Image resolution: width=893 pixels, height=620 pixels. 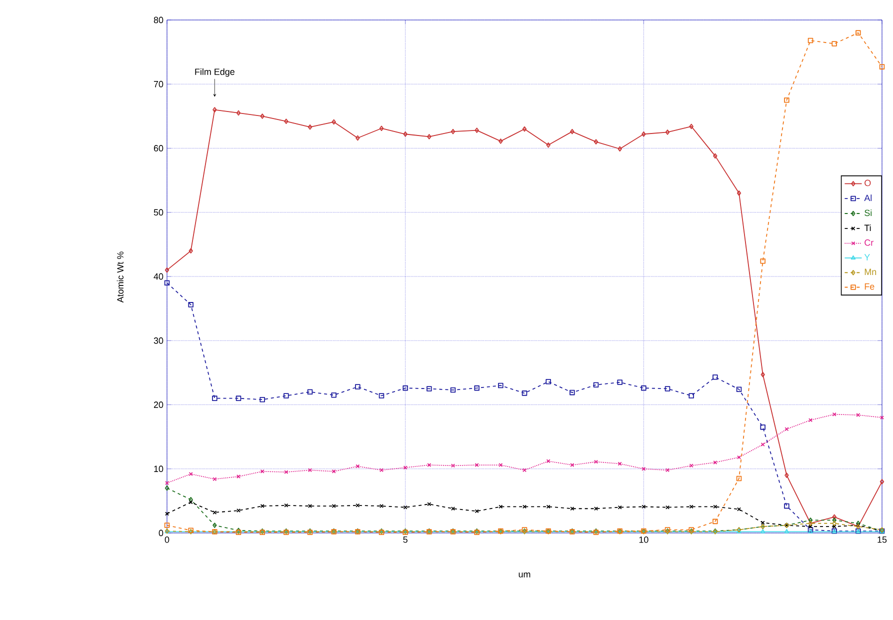 What do you see at coordinates (167, 539) in the screenshot?
I see `x-tick-label: 0` at bounding box center [167, 539].